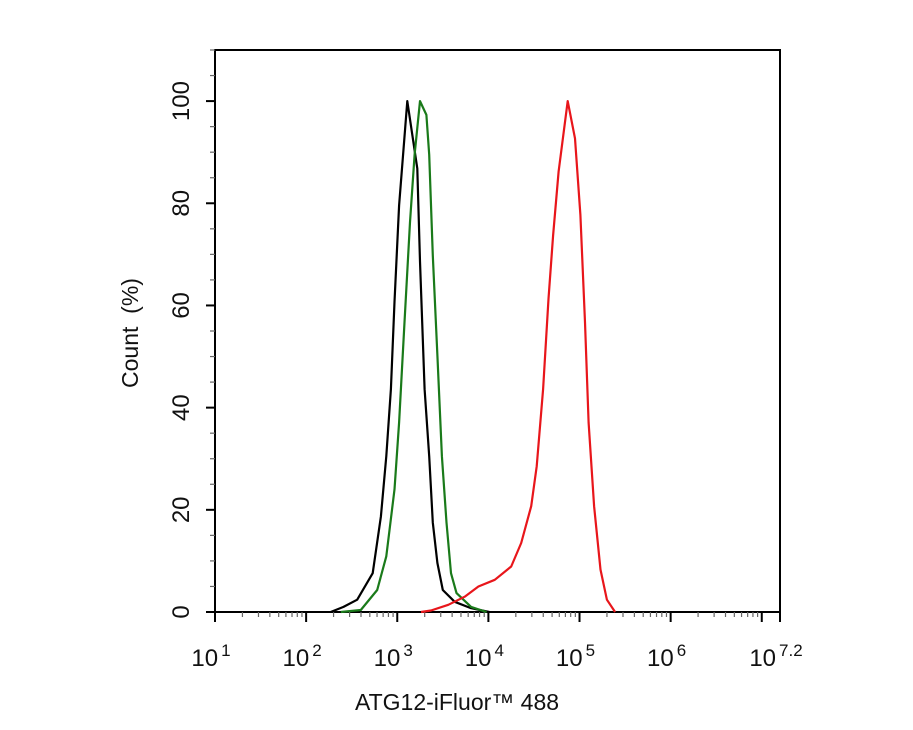 This screenshot has width=913, height=730. Describe the element at coordinates (181, 509) in the screenshot. I see `y-tick-label: 20` at that location.